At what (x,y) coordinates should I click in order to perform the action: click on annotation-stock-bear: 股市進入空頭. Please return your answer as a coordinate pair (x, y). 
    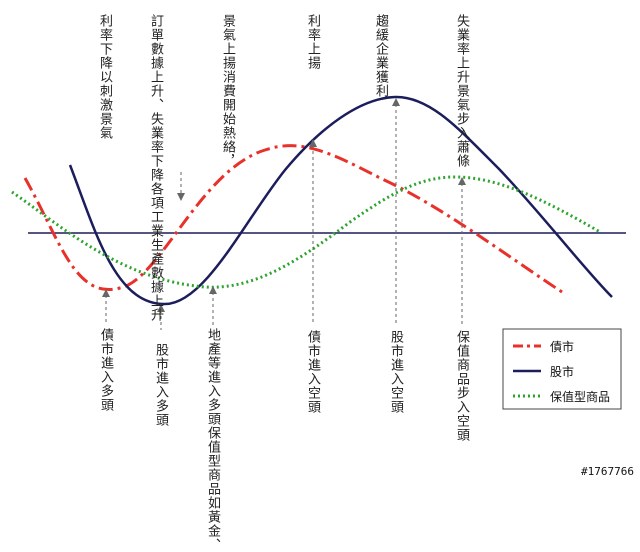
    Looking at the image, I should click on (395, 372).